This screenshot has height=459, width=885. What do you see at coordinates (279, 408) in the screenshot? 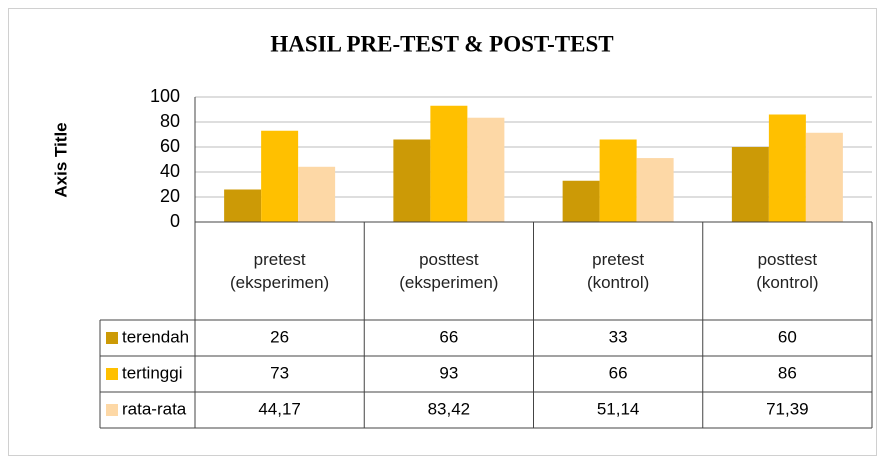
I see `table-cell: 44,17` at bounding box center [279, 408].